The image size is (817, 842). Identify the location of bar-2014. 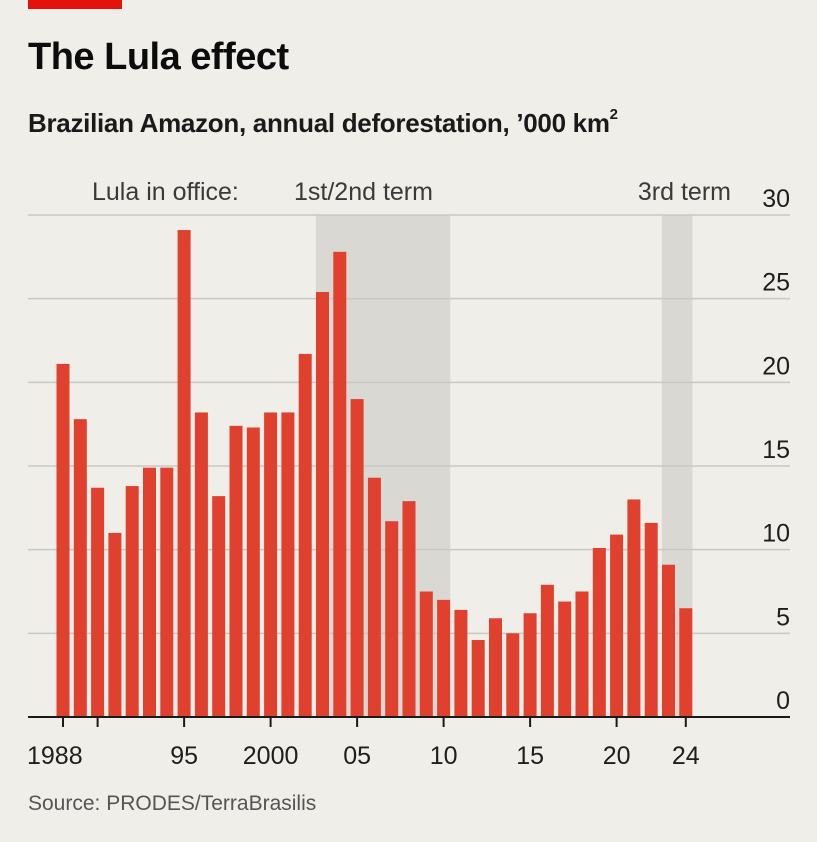
(513, 675).